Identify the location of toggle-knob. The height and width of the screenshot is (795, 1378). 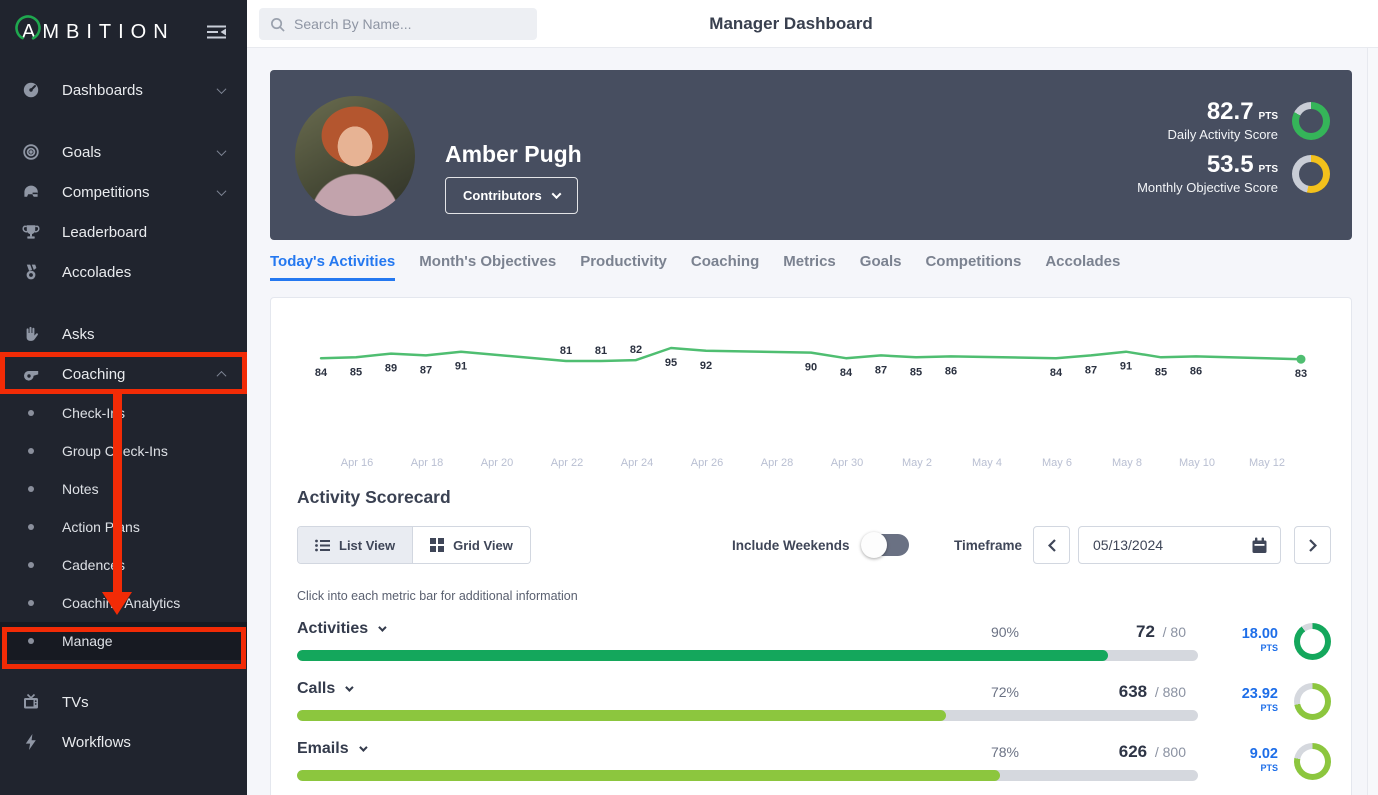
(873, 545).